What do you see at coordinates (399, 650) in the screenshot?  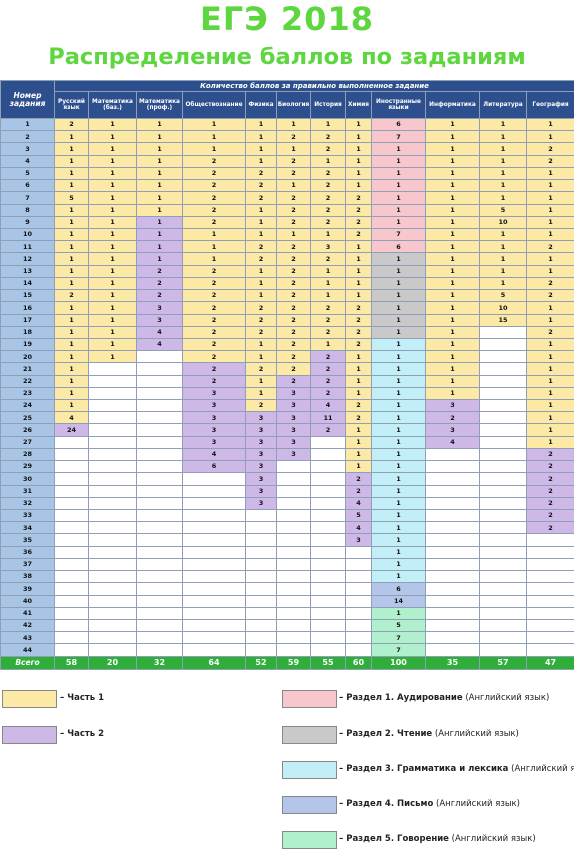 I see `score-cell: 7` at bounding box center [399, 650].